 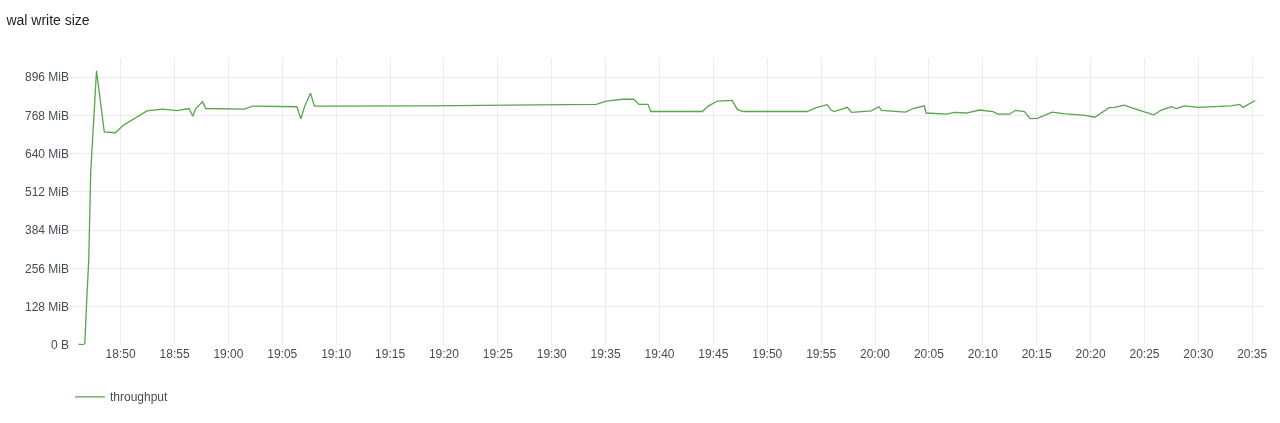 I want to click on y-tick-label: 512 MiB, so click(x=46, y=192).